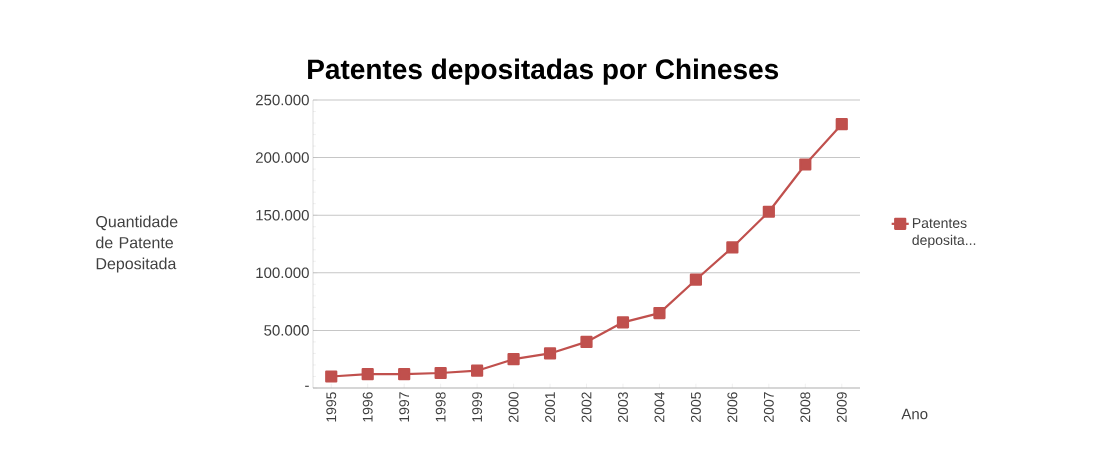 This screenshot has height=472, width=1107. Describe the element at coordinates (513, 407) in the screenshot. I see `x-tick-label: 2000` at that location.